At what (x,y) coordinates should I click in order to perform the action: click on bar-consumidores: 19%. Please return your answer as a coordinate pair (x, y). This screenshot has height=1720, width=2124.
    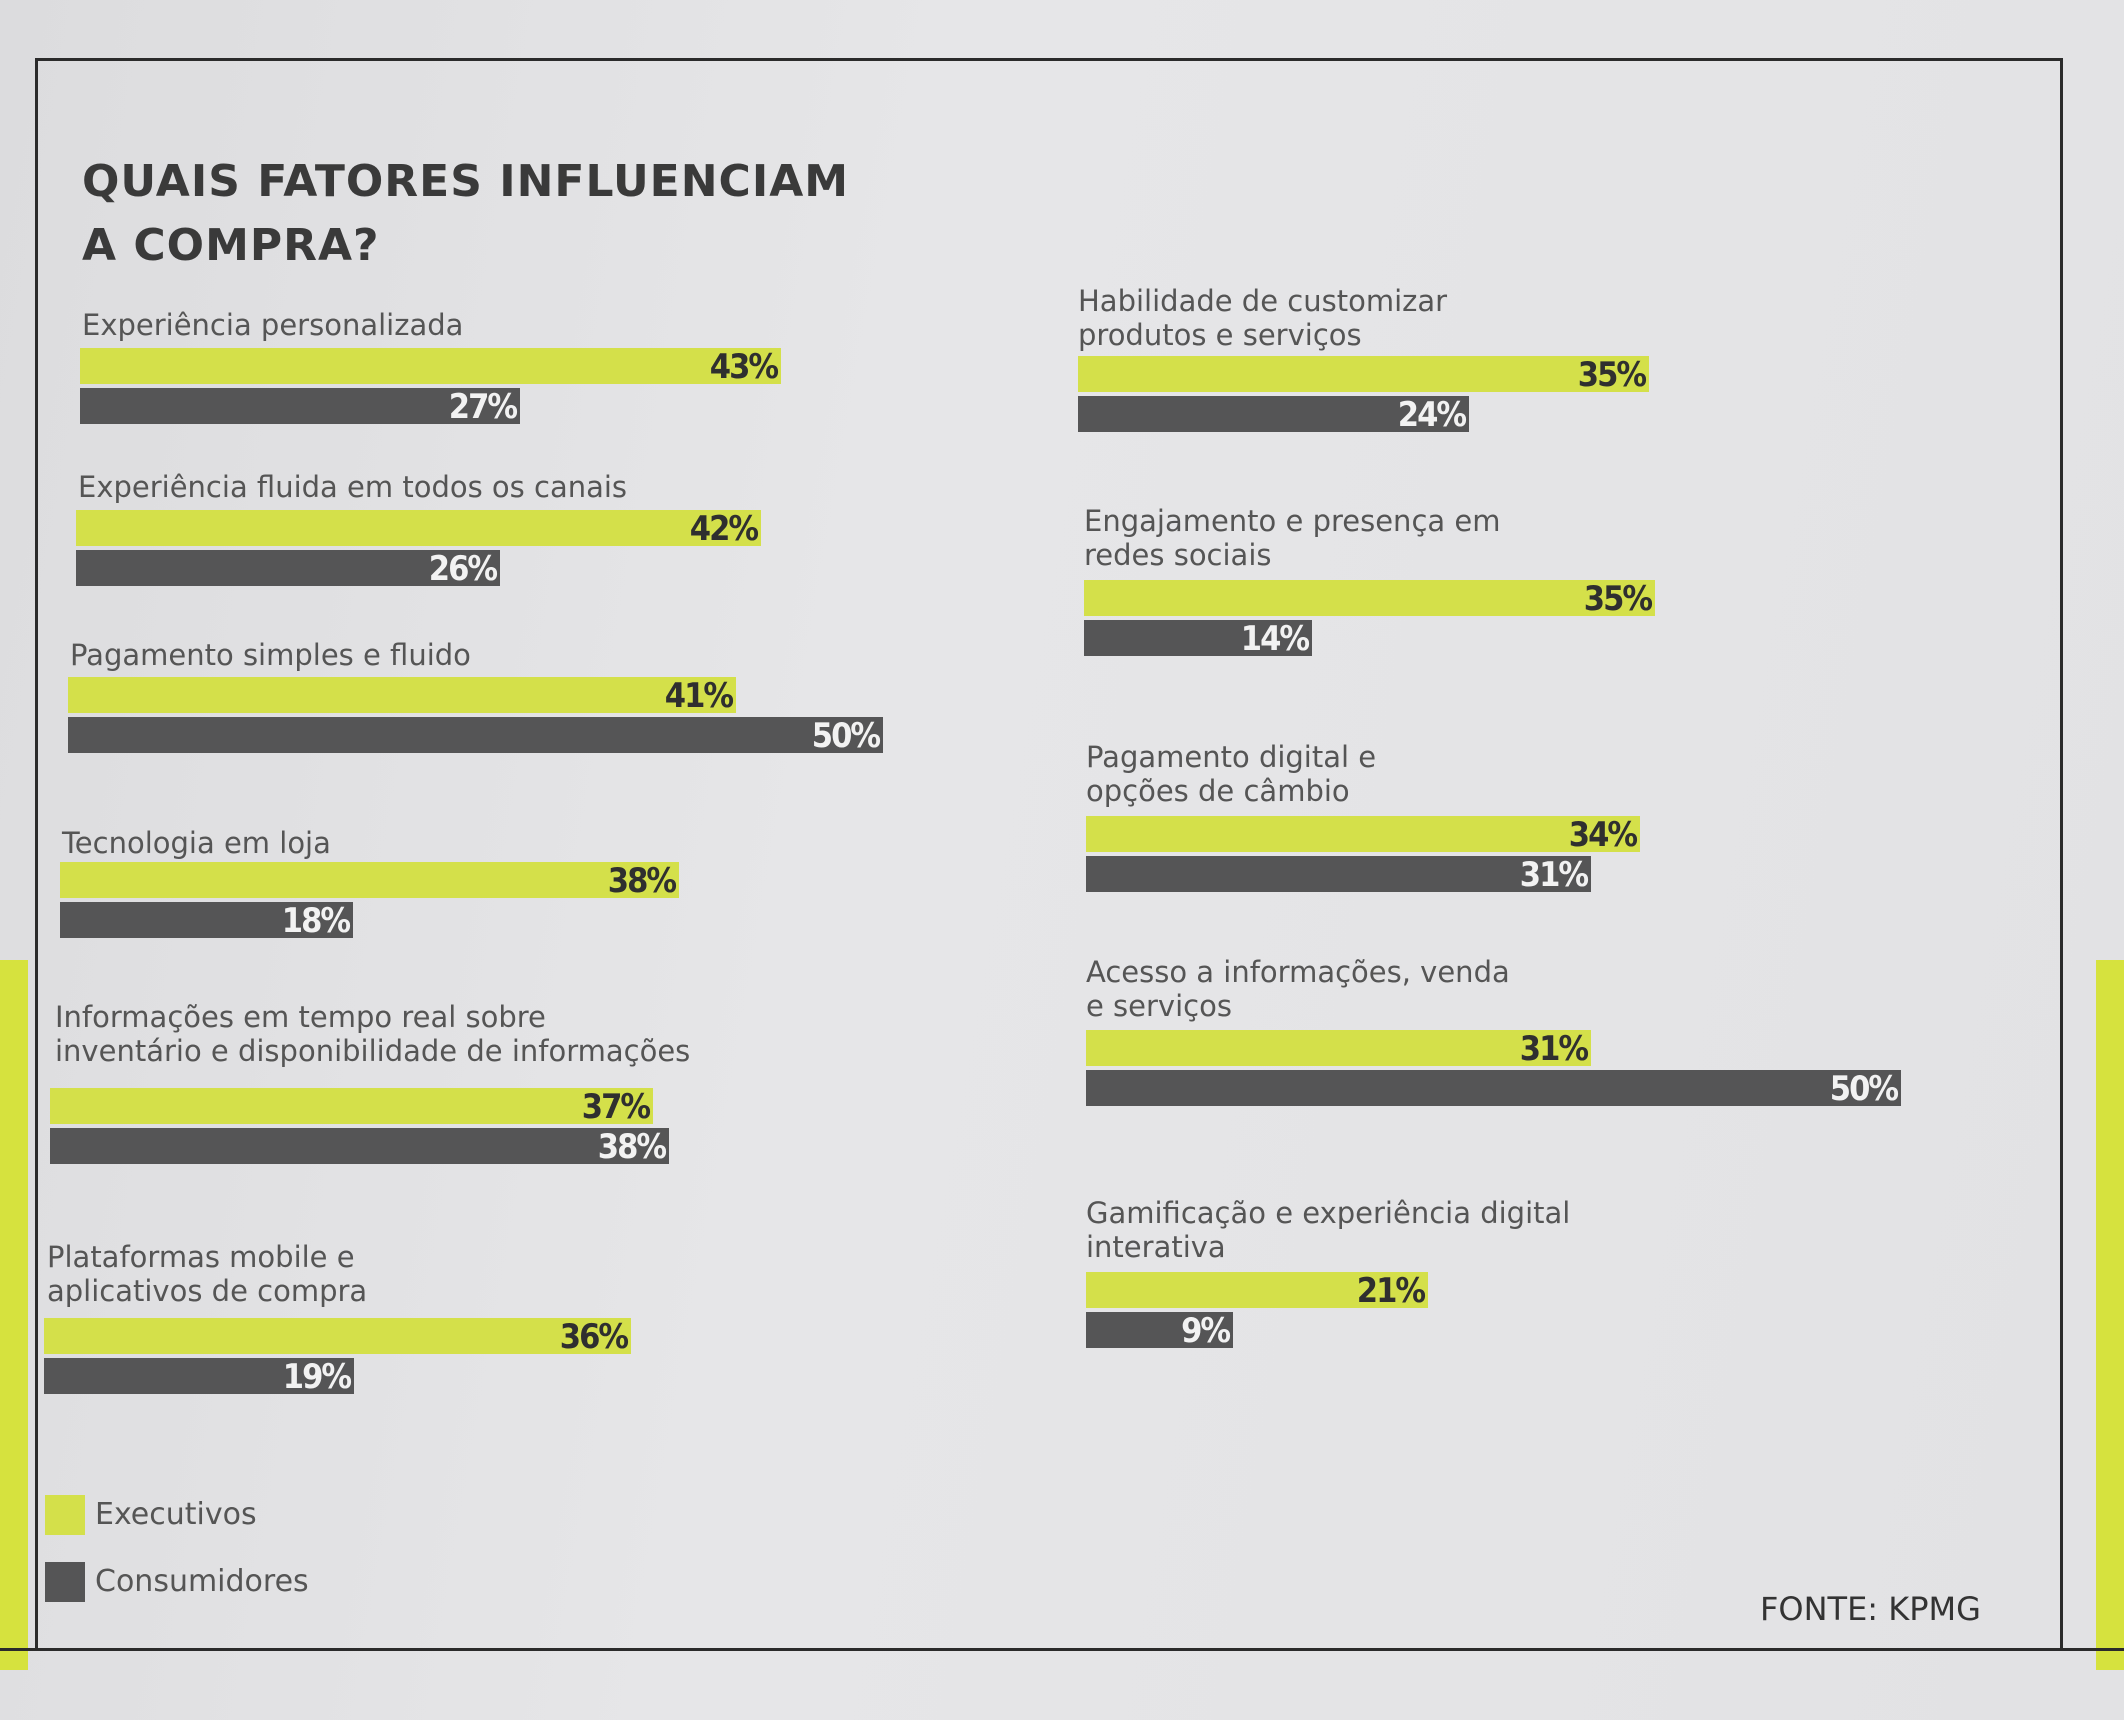
    Looking at the image, I should click on (199, 1377).